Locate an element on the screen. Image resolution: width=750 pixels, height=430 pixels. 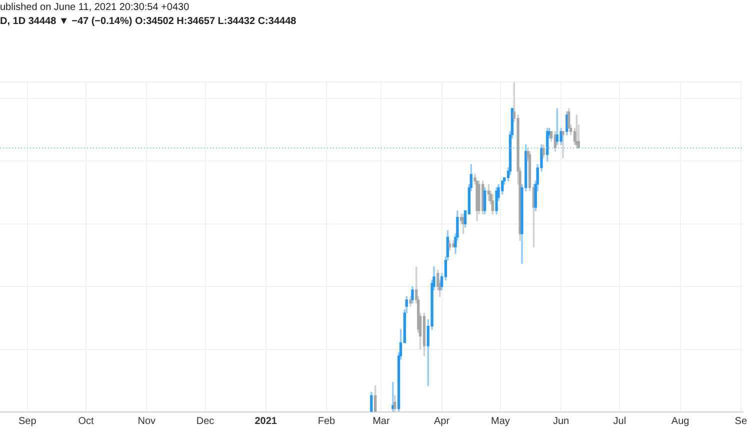
text: D, 1D 34448 ▼ −47 (−0.14%) O:34502 H:34657 L:34432 C:34448 is located at coordinates (148, 22).